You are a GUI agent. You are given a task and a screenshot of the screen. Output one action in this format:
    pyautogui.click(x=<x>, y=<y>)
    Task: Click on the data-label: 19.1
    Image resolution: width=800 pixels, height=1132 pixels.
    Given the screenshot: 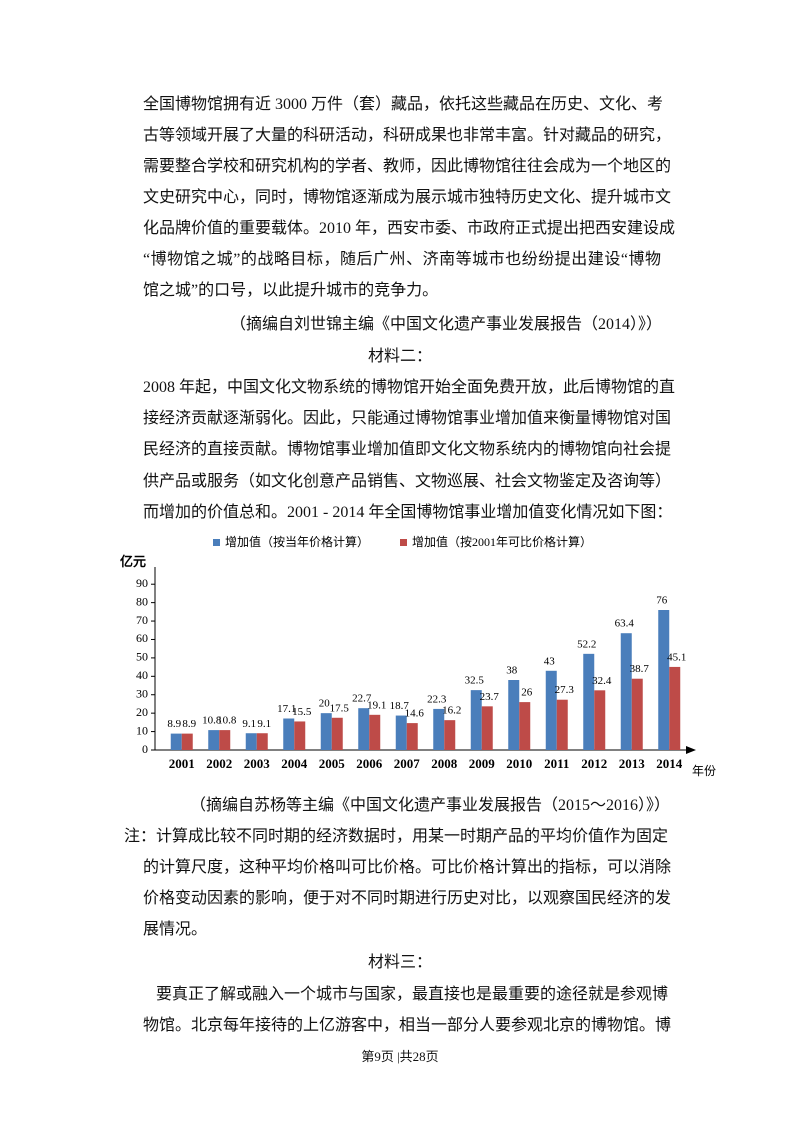 What is the action you would take?
    pyautogui.click(x=376, y=705)
    